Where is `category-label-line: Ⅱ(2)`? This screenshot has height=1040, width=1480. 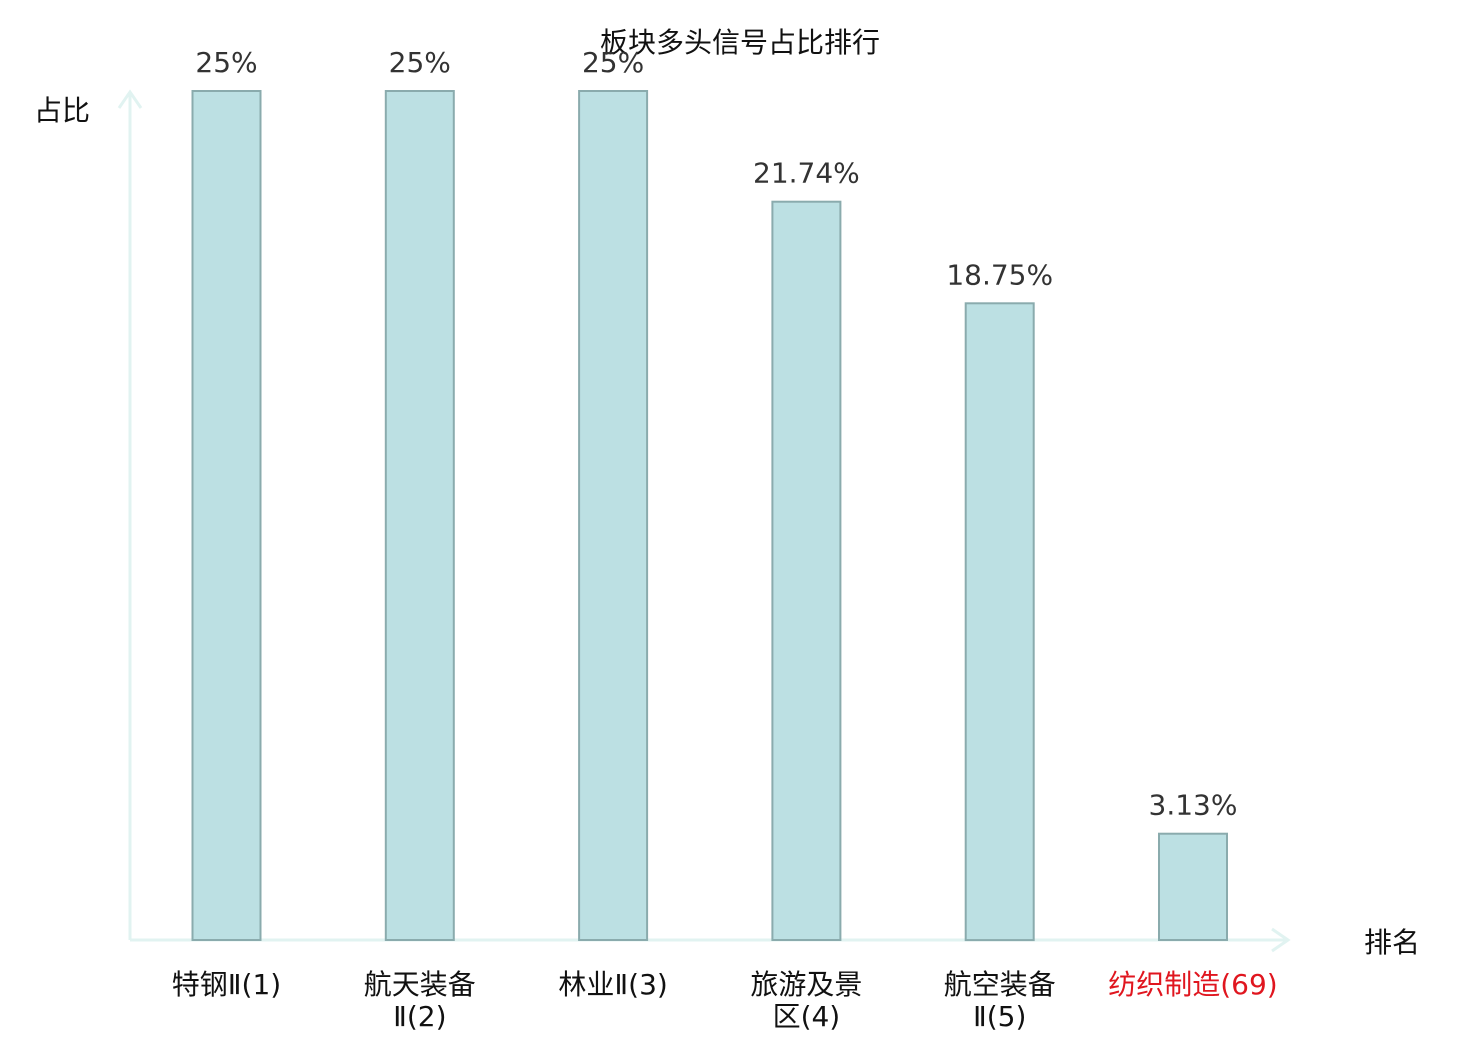 category-label-line: Ⅱ(2) is located at coordinates (419, 1016).